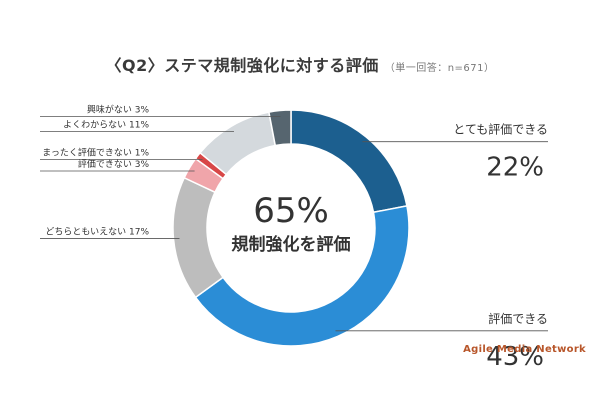 The height and width of the screenshot is (400, 600). I want to click on label-2: 評価できる, so click(518, 318).